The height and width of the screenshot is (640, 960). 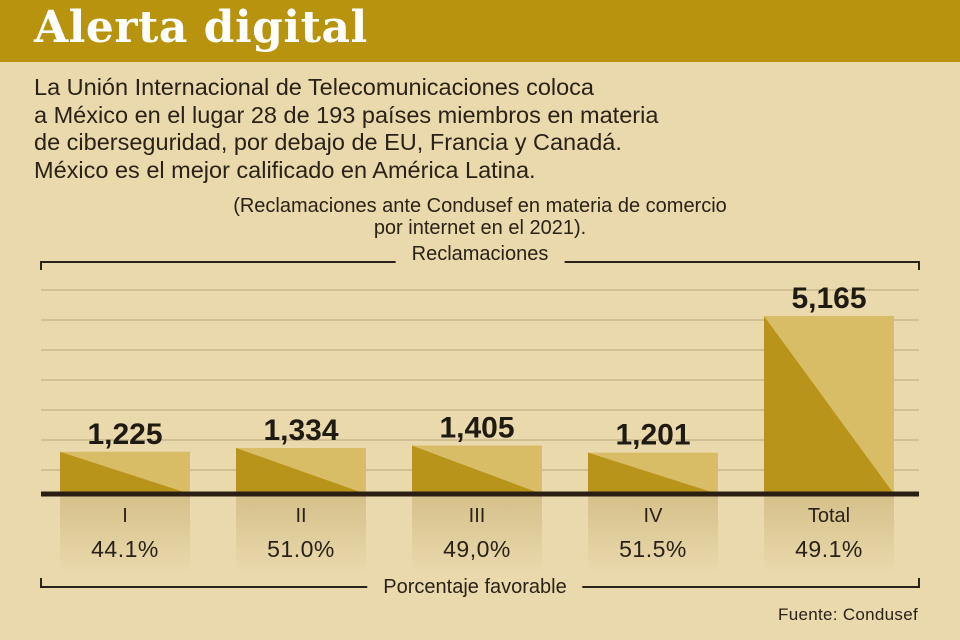 I want to click on bar-value-label: 5,165, so click(x=828, y=298).